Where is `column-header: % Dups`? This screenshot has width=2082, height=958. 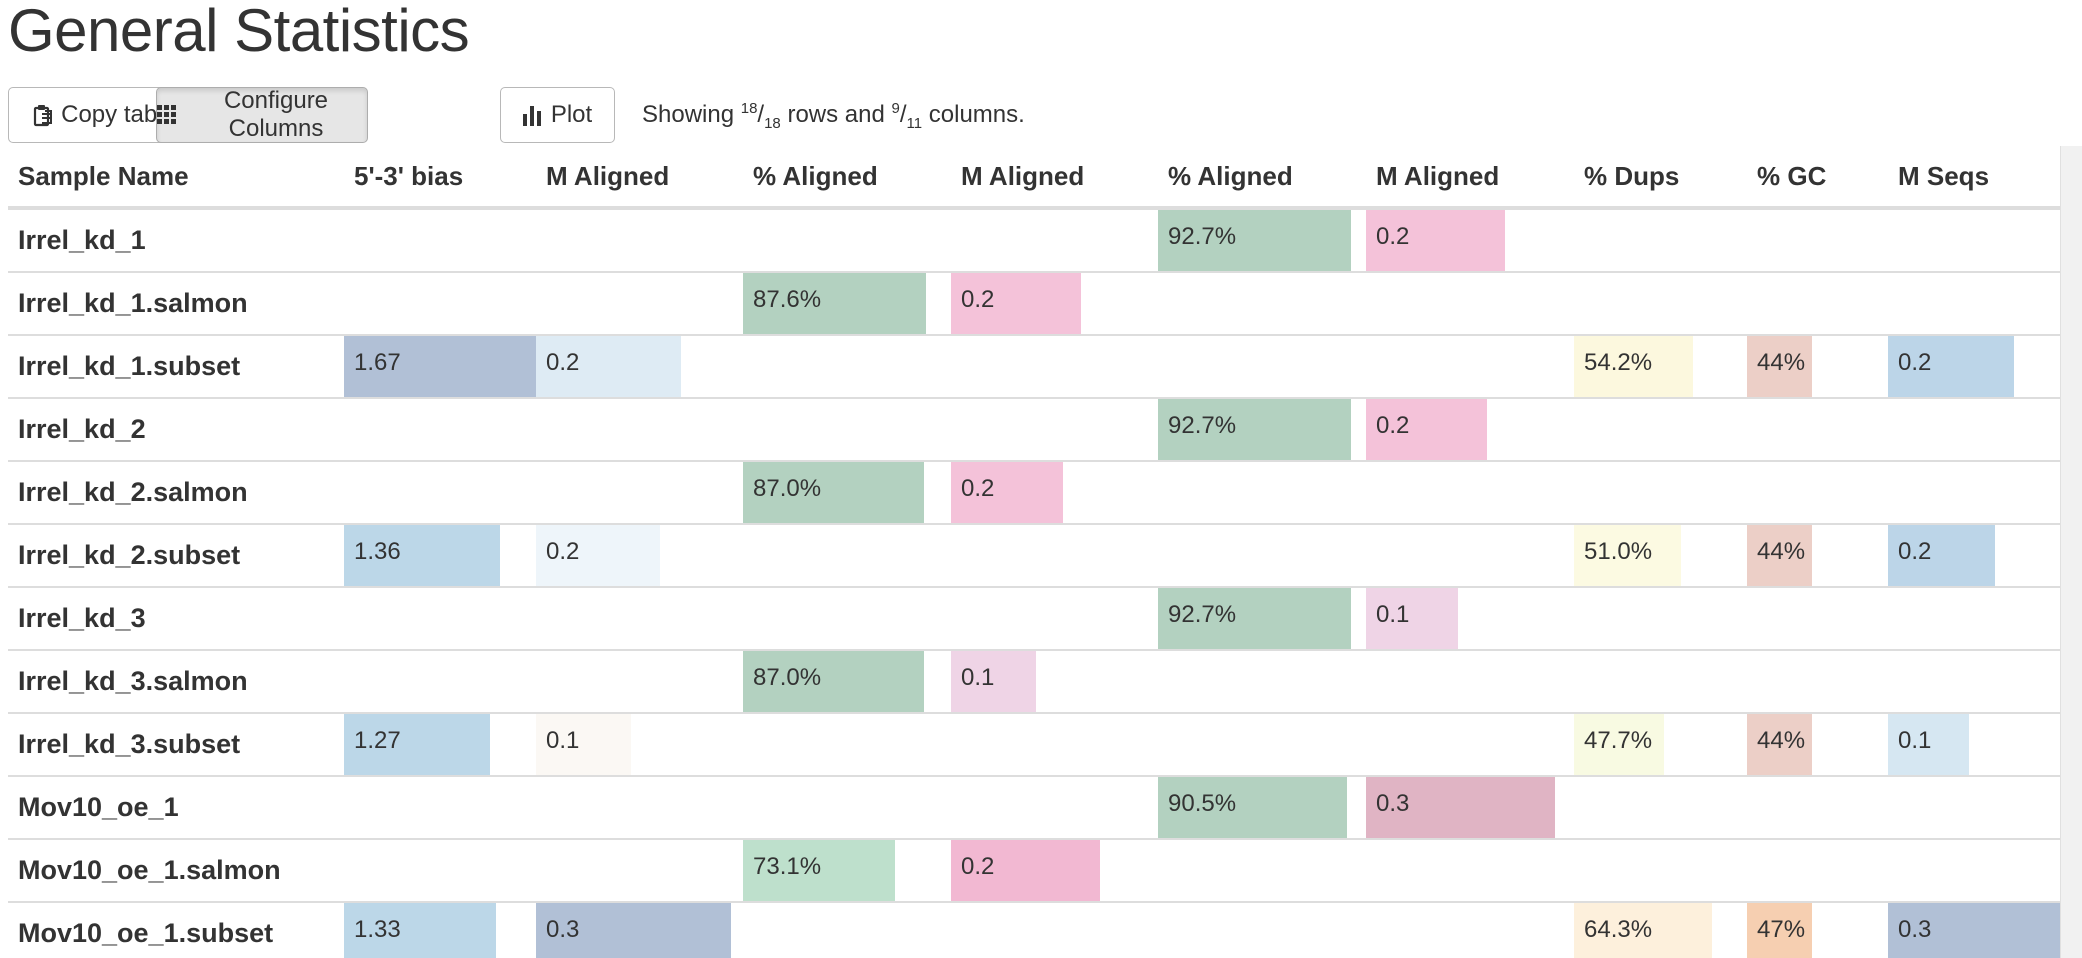
column-header: % Dups is located at coordinates (1660, 178).